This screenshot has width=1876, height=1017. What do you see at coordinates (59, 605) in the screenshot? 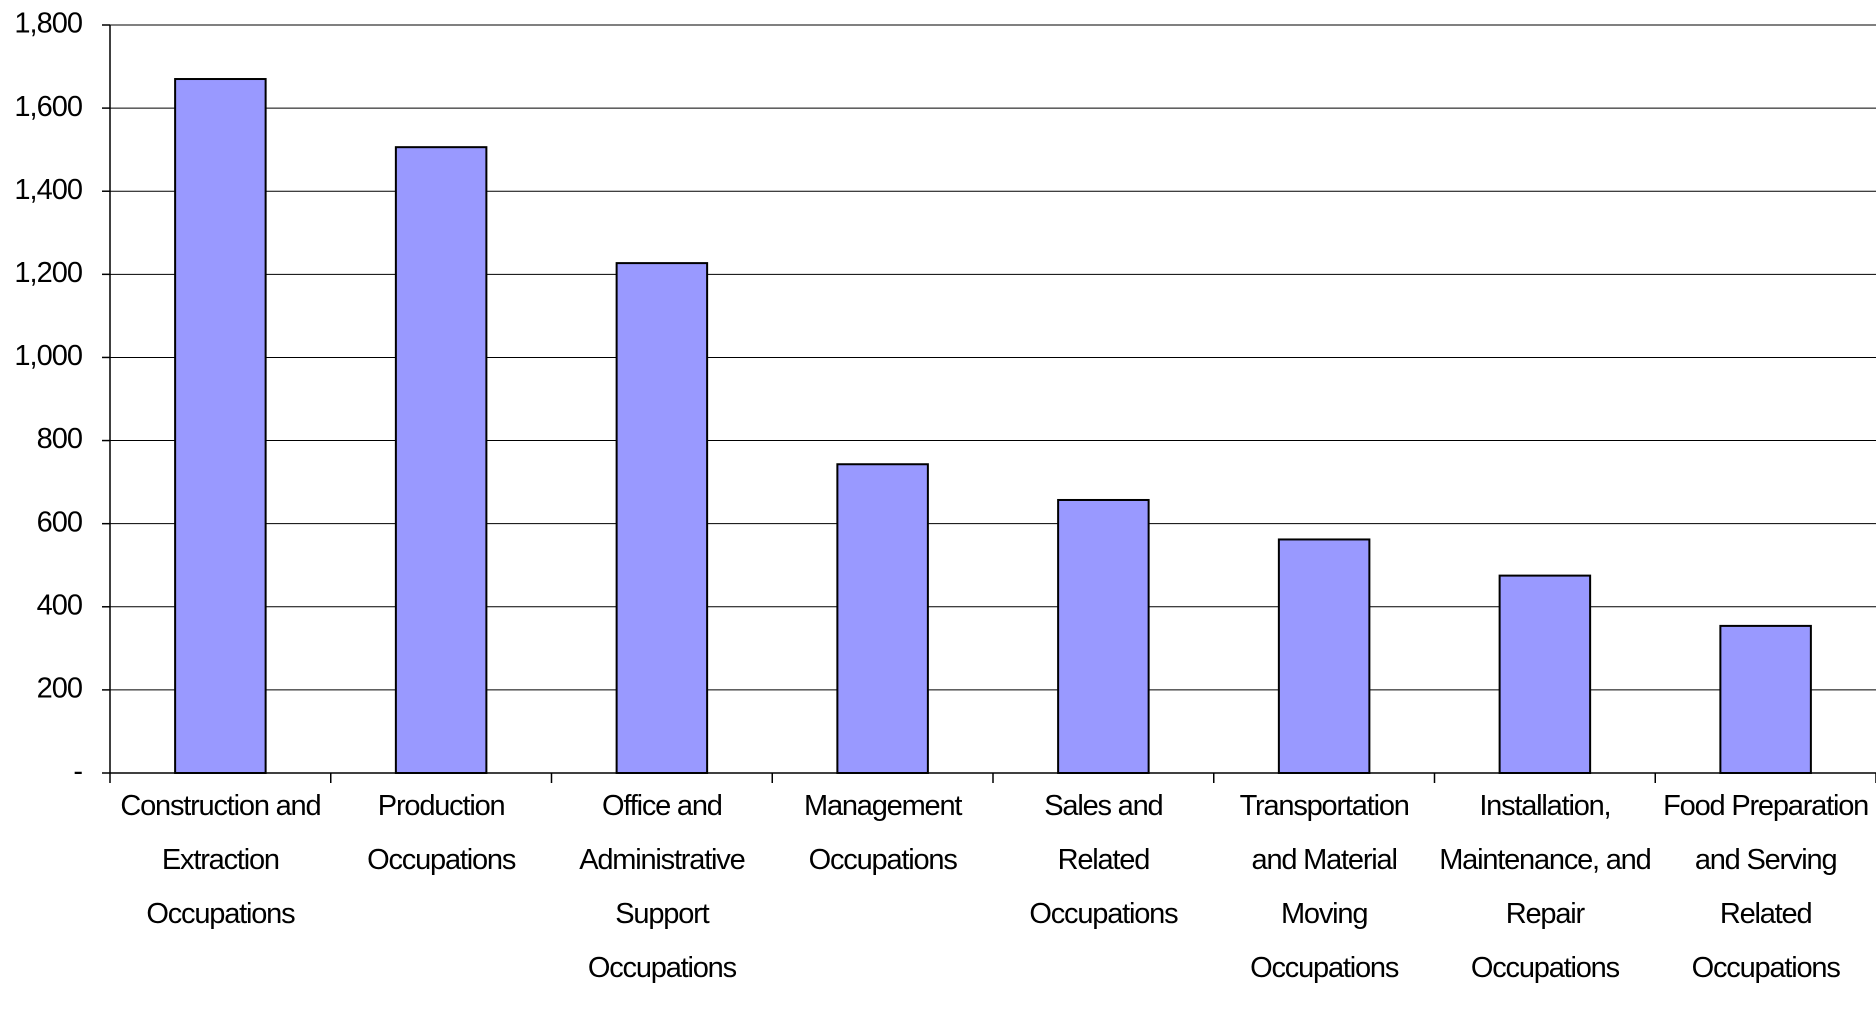
I see `y-tick-label: 400` at bounding box center [59, 605].